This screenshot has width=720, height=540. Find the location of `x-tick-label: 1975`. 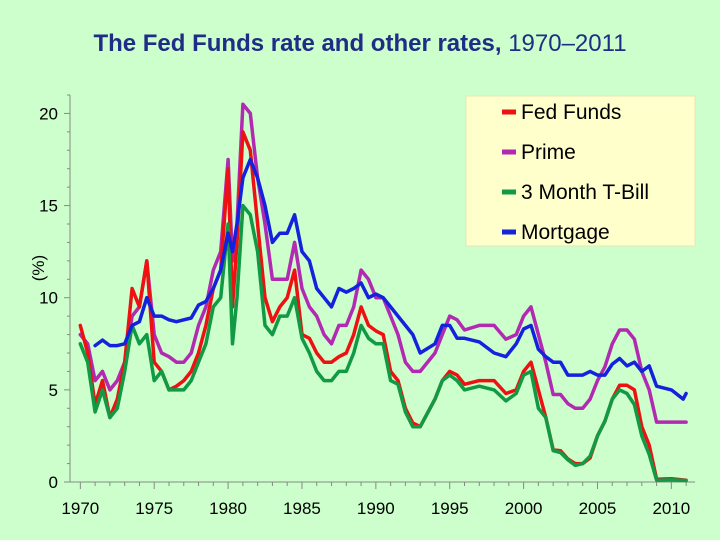

x-tick-label: 1975 is located at coordinates (154, 508).